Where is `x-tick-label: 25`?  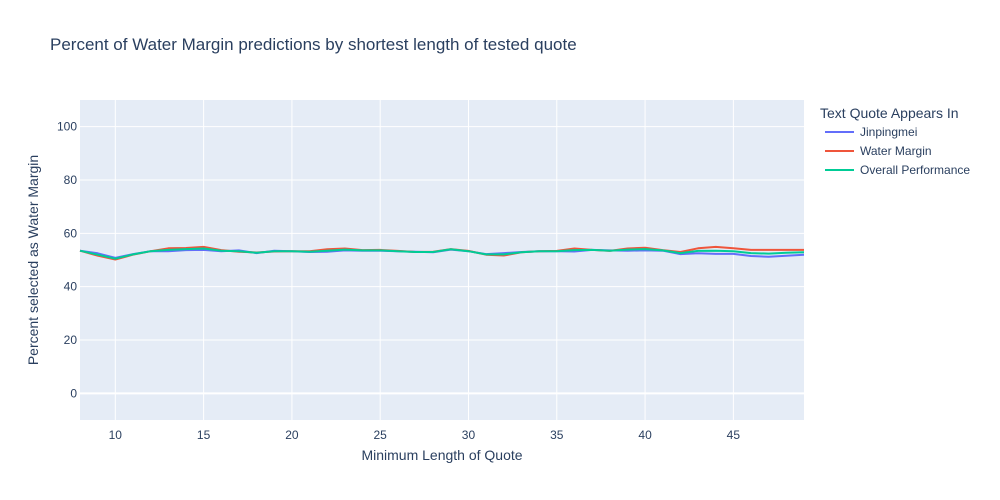 x-tick-label: 25 is located at coordinates (381, 435).